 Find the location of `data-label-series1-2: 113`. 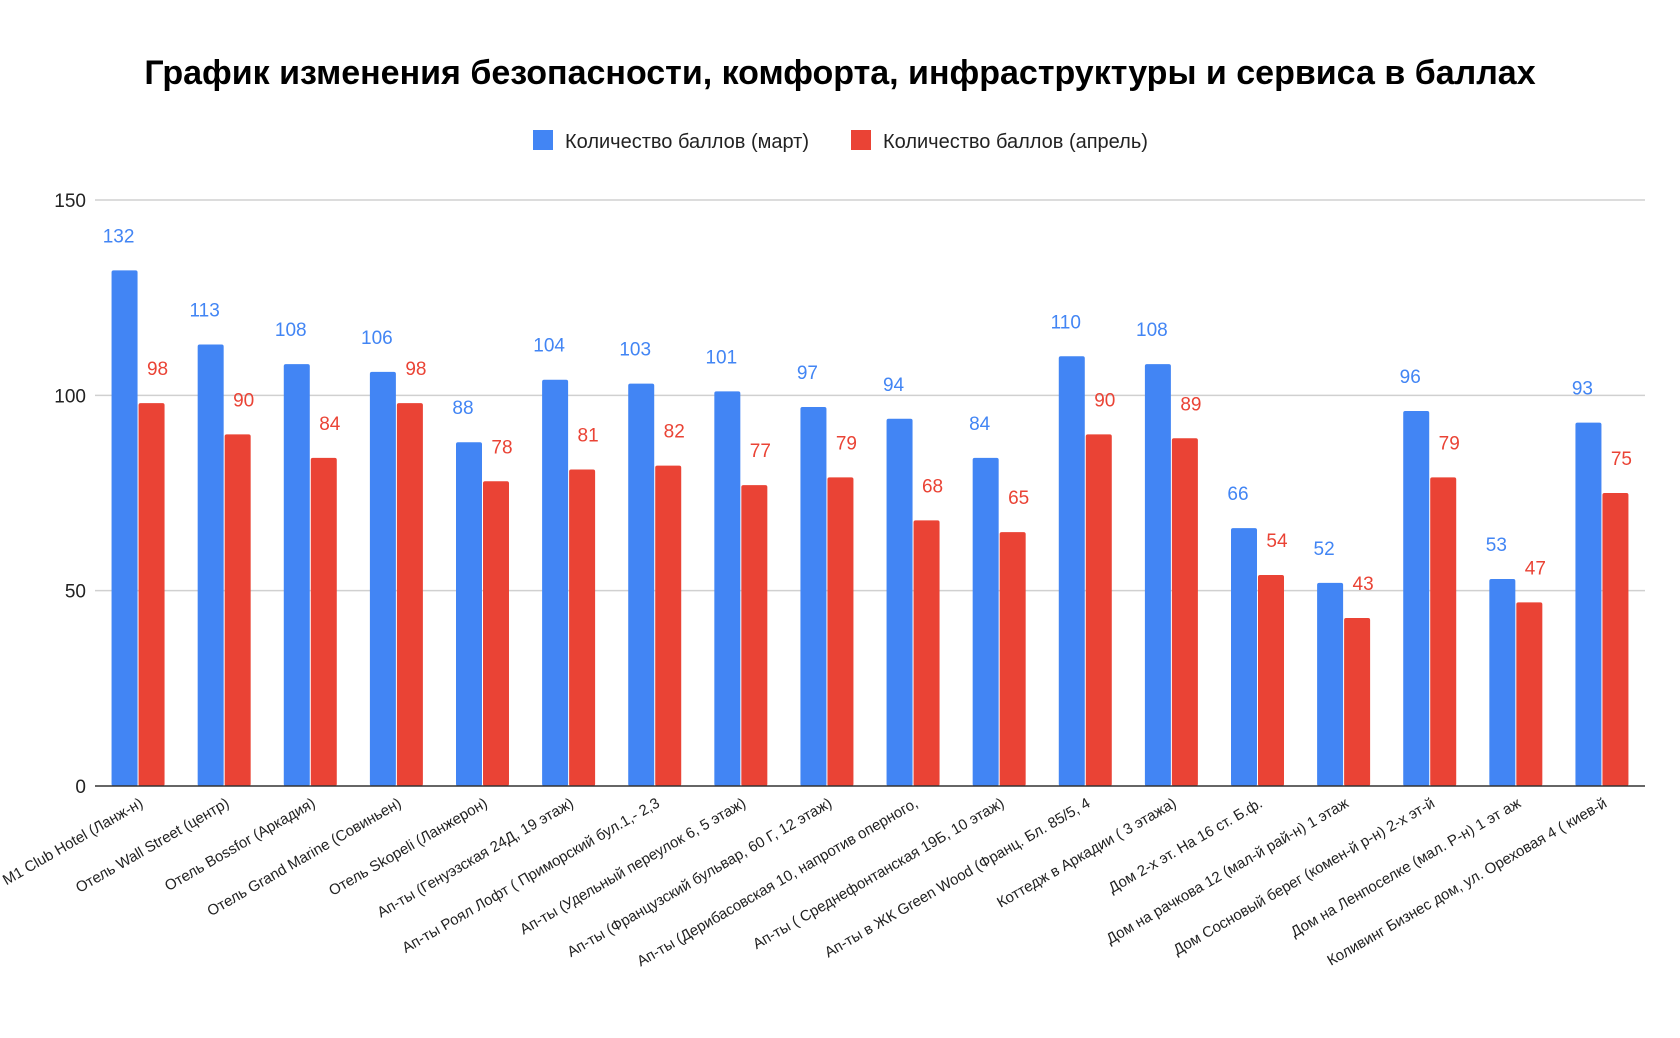

data-label-series1-2: 113 is located at coordinates (205, 311).